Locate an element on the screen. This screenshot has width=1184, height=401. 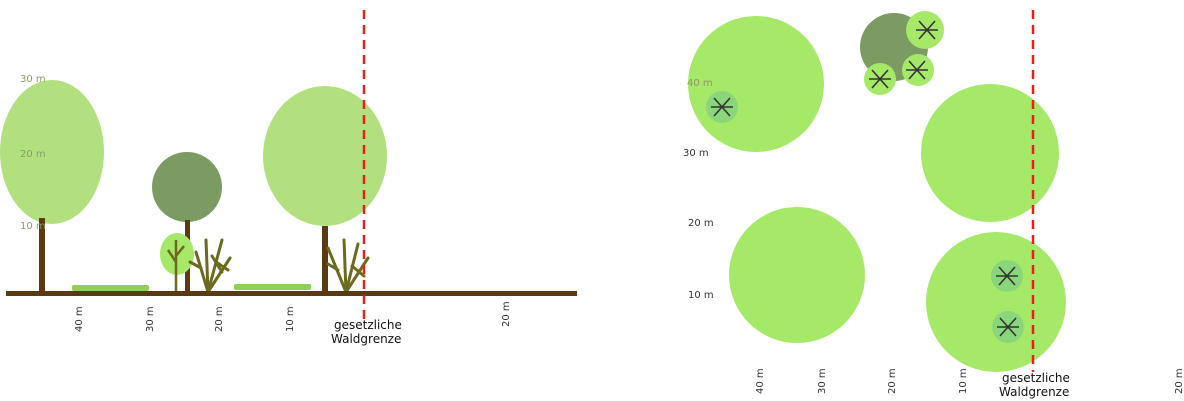
tree-crown-dark is located at coordinates (187, 187).